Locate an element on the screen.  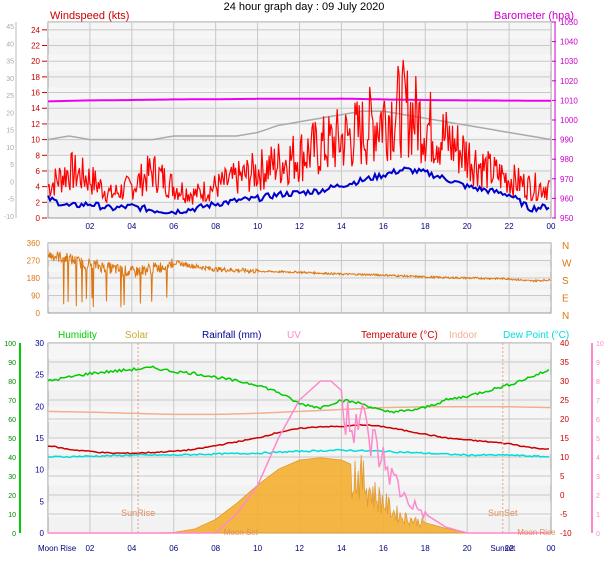
moon-set-label: Moon Set is located at coordinates (241, 532).